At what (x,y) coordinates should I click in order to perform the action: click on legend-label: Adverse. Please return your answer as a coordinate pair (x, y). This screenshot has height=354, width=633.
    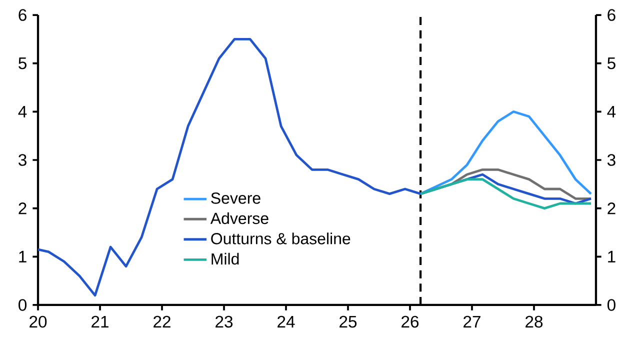
    Looking at the image, I should click on (239, 218).